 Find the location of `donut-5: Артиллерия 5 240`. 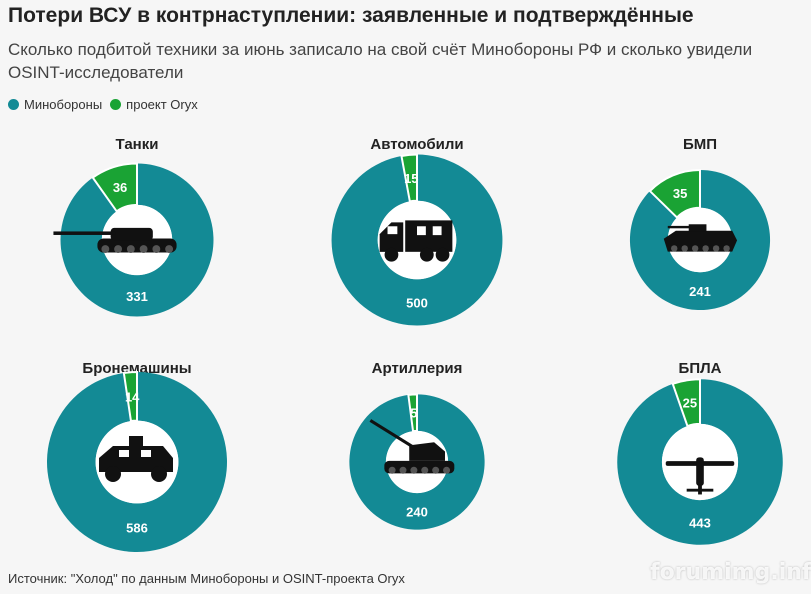

donut-5: Артиллерия 5 240 is located at coordinates (417, 445).